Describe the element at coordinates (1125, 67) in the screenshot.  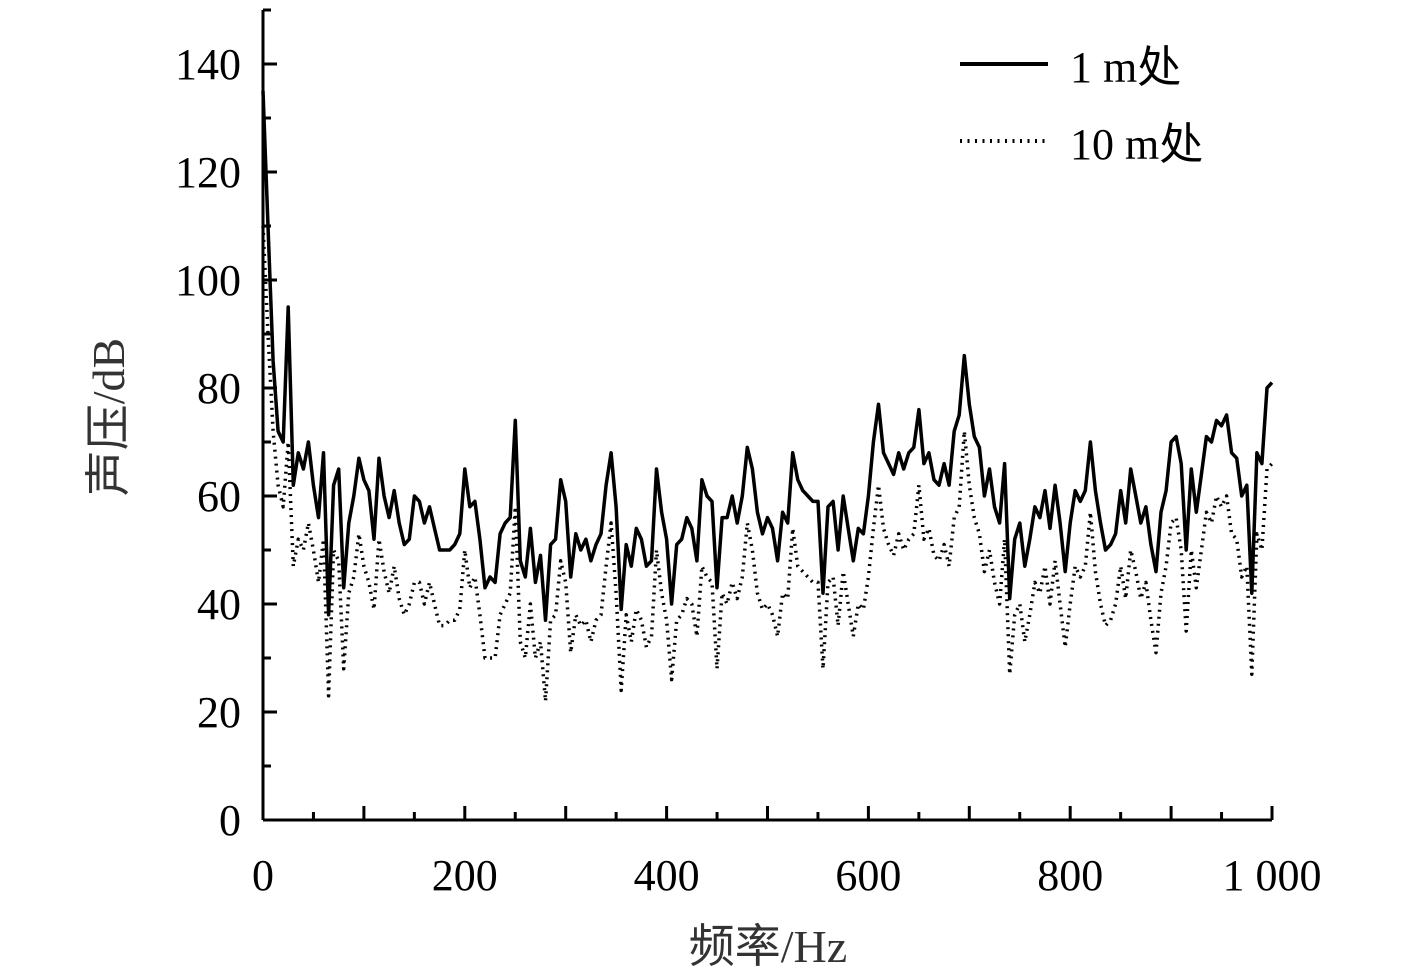
I see `legend-label-1m: 1 m处` at that location.